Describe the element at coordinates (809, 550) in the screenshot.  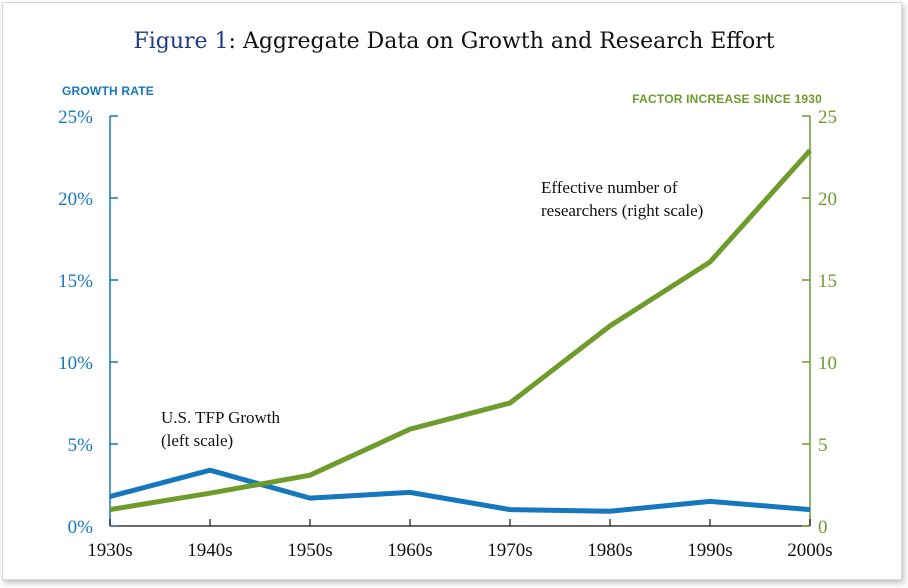
I see `x-tick-label: 2000s` at that location.